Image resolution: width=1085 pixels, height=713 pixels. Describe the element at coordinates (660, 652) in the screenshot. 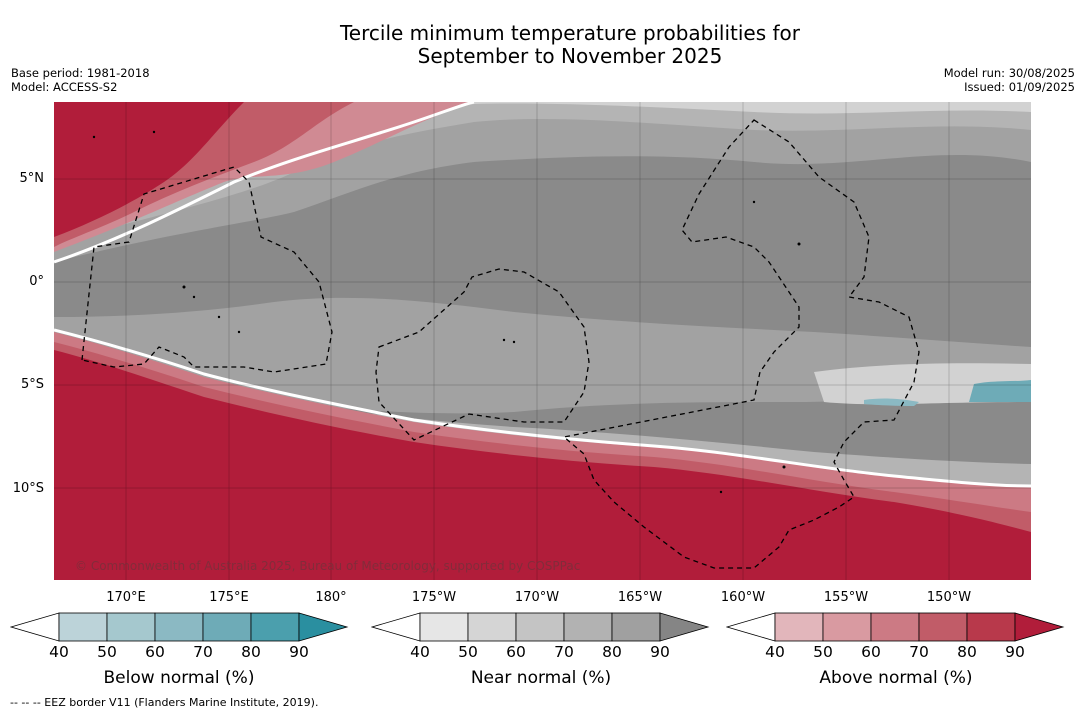

I see `near-tick-90: 90` at that location.